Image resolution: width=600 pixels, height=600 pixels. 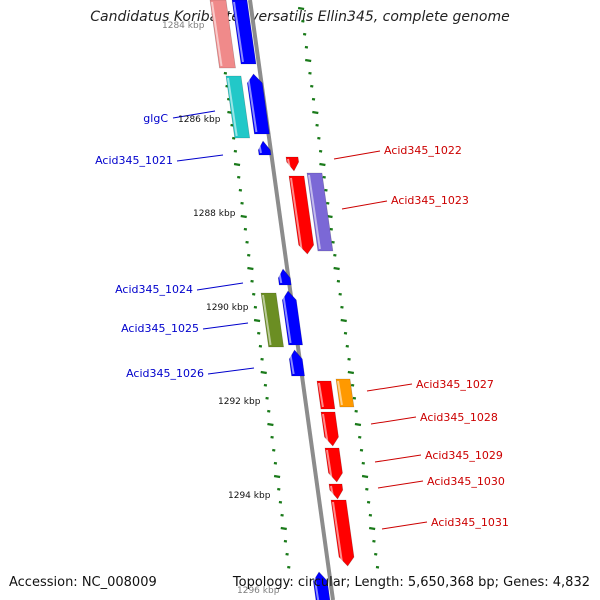 I want to click on left-feature-label: Acid345_1026, so click(x=165, y=373).